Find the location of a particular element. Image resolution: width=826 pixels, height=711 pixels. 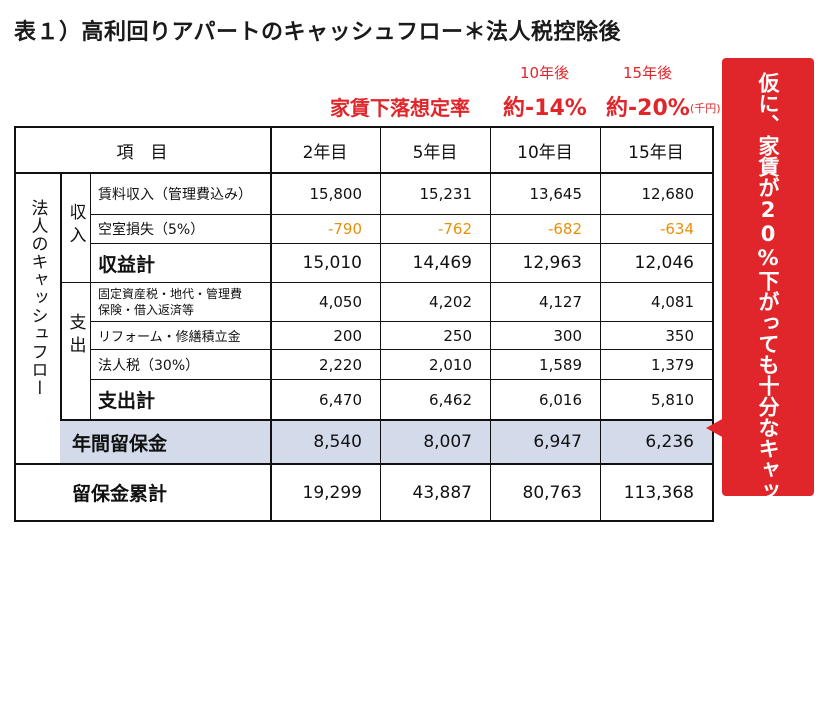

cell-rent-year2: 15,800 is located at coordinates (336, 194).